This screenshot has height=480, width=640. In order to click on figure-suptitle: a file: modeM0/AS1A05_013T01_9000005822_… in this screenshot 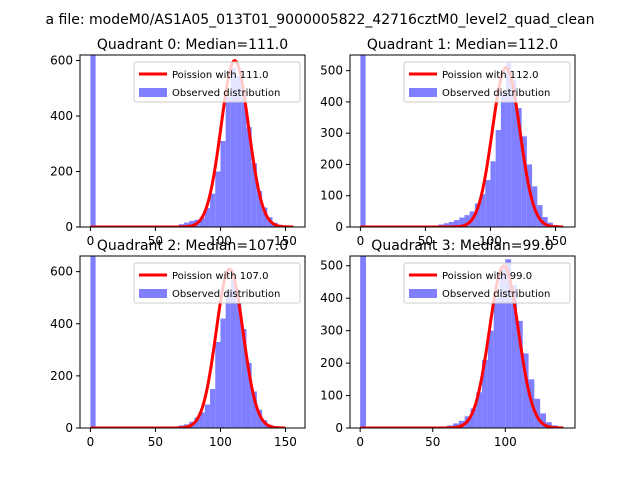, I will do `click(320, 20)`.